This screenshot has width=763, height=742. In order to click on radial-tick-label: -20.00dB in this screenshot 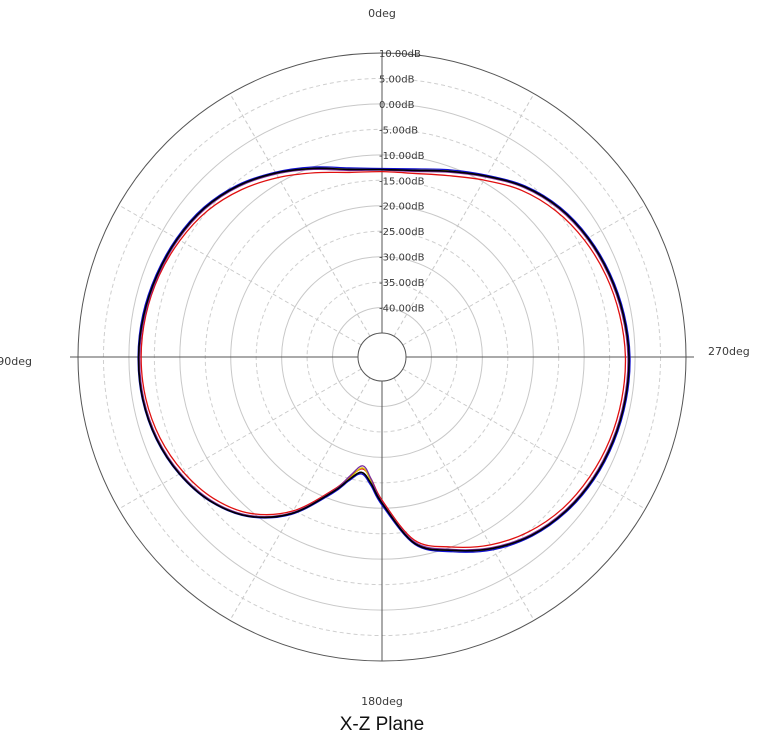, I will do `click(402, 207)`.